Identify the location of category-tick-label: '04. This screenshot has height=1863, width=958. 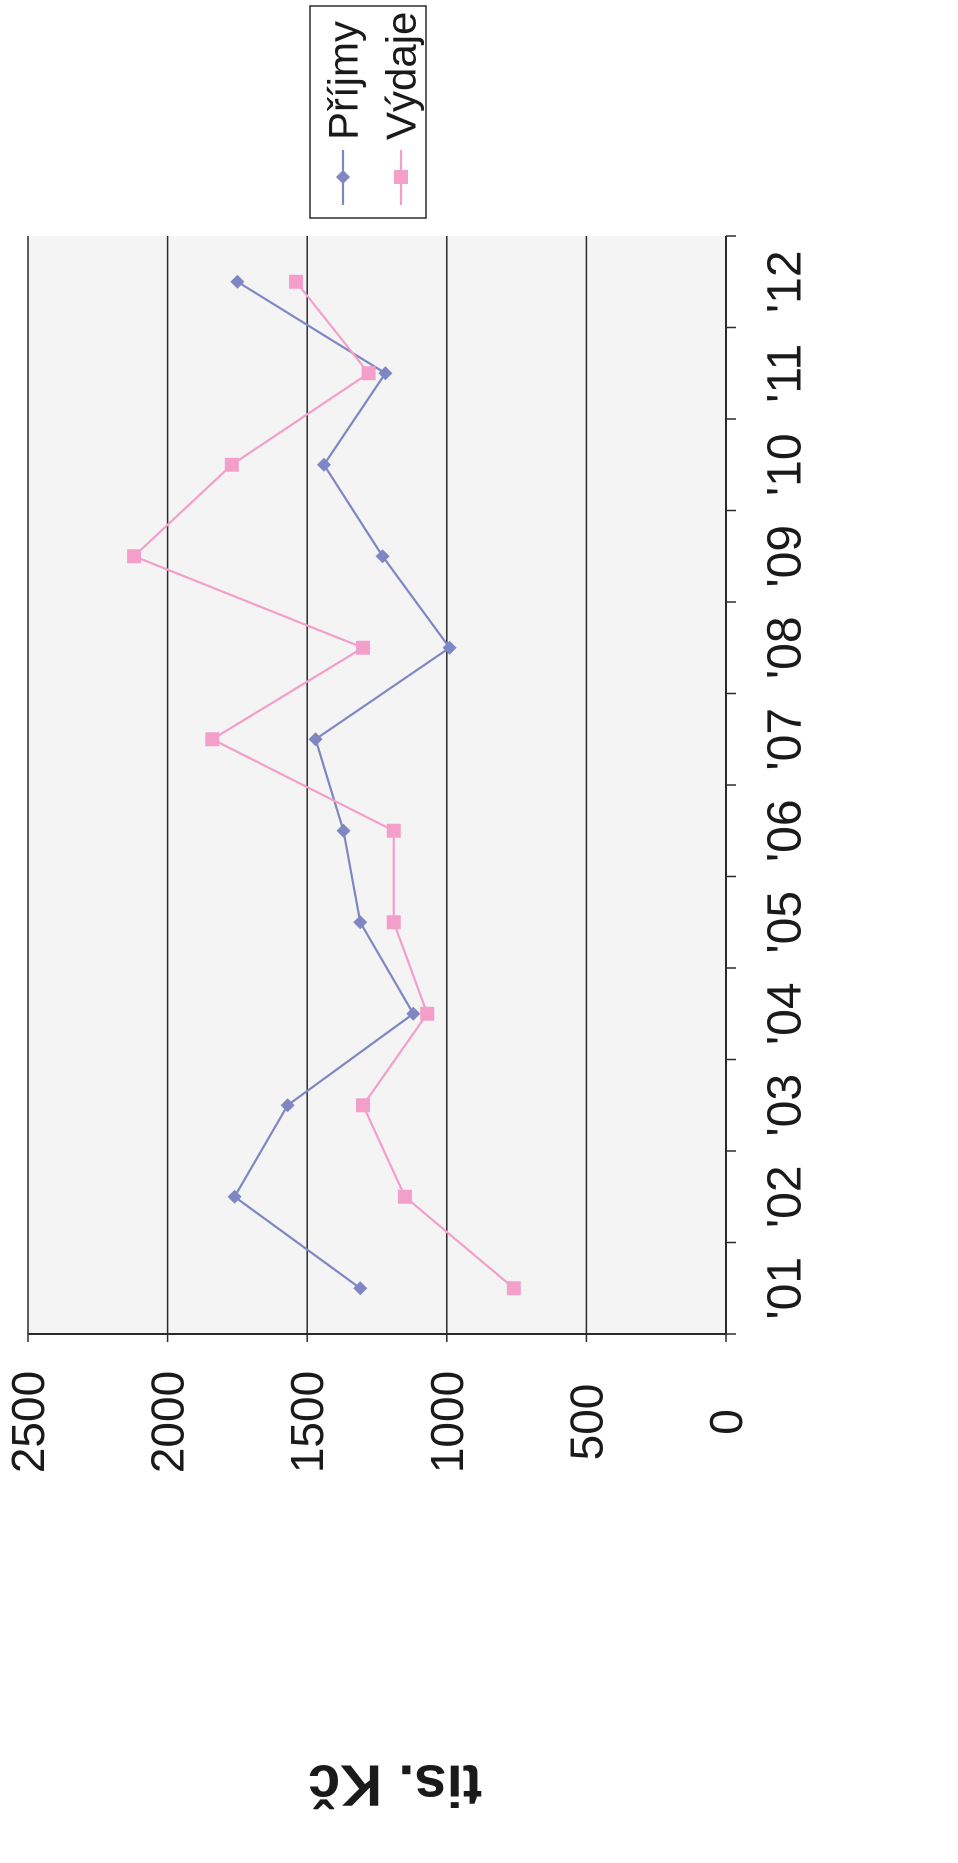
(785, 1013).